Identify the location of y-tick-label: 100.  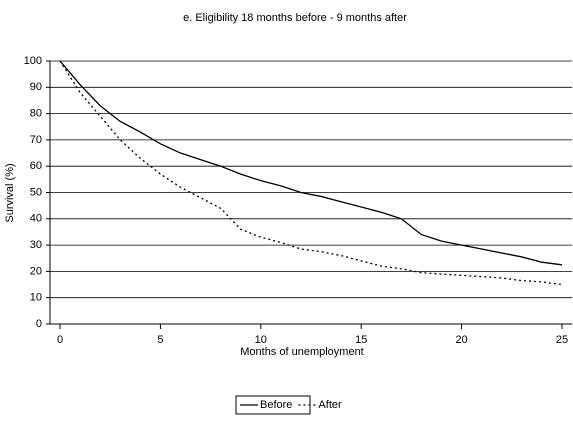
(33, 61).